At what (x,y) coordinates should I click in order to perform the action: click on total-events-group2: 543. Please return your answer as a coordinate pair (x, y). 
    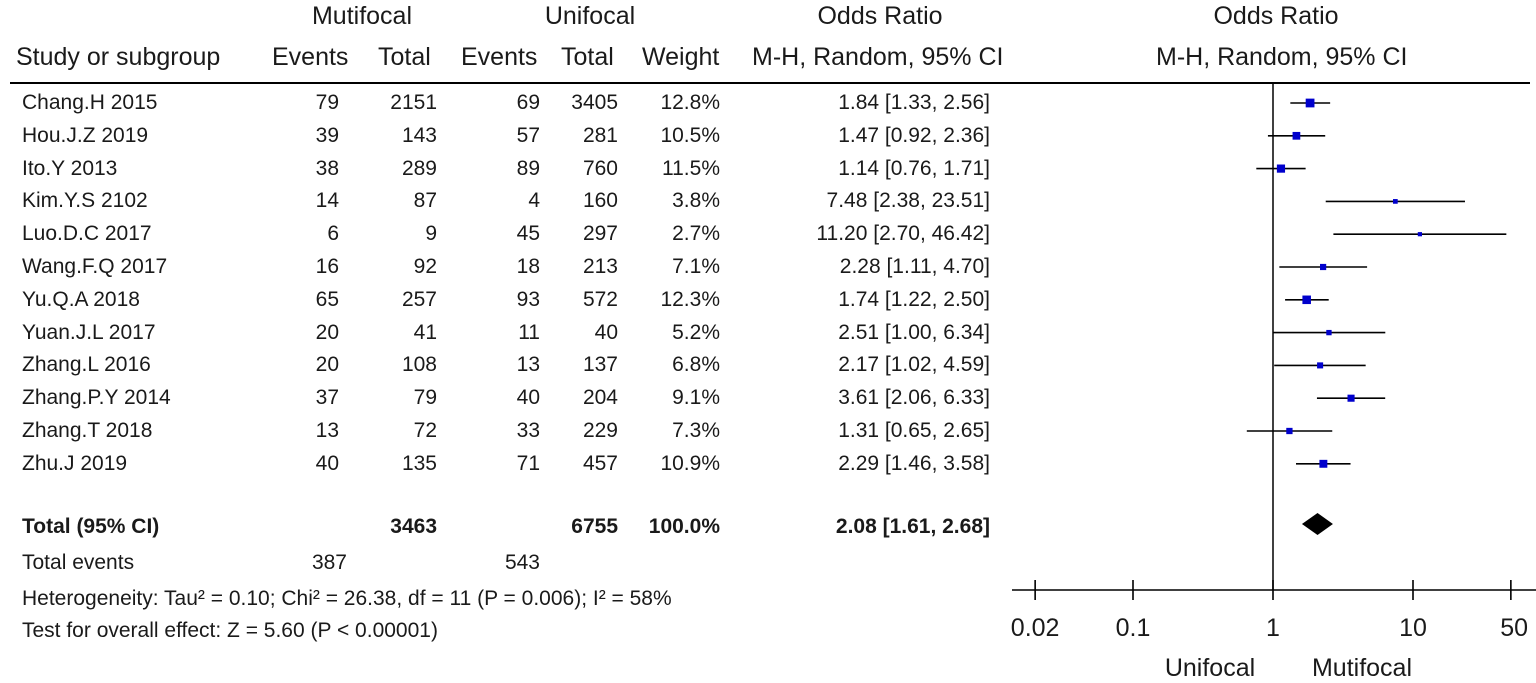
    Looking at the image, I should click on (522, 562).